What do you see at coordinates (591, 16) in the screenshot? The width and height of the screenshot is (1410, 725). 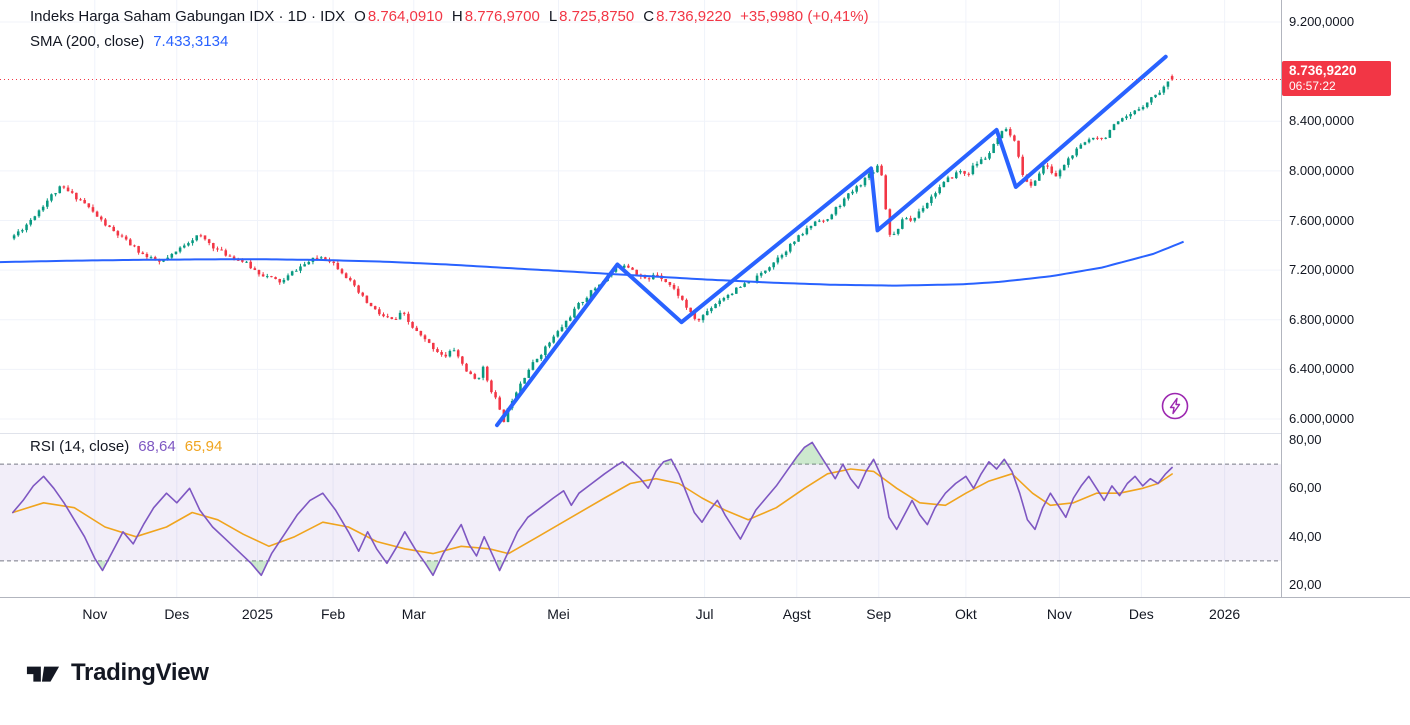 I see `ohlc-low: L 8.725,8750` at bounding box center [591, 16].